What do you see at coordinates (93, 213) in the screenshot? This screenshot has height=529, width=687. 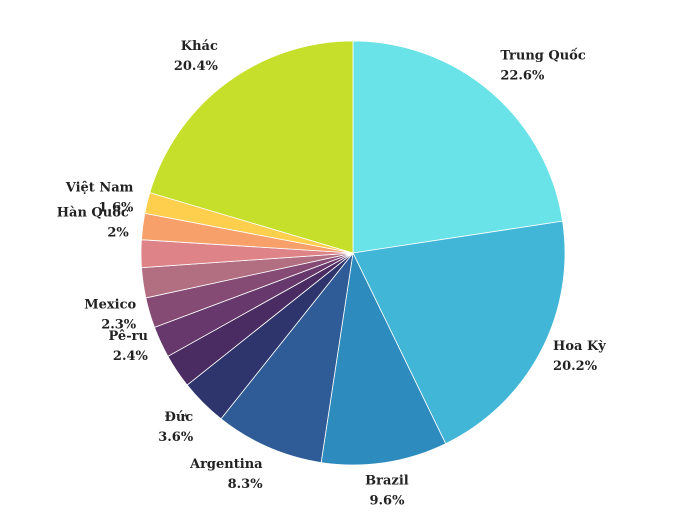 I see `slice-label: Hàn Quốc` at bounding box center [93, 213].